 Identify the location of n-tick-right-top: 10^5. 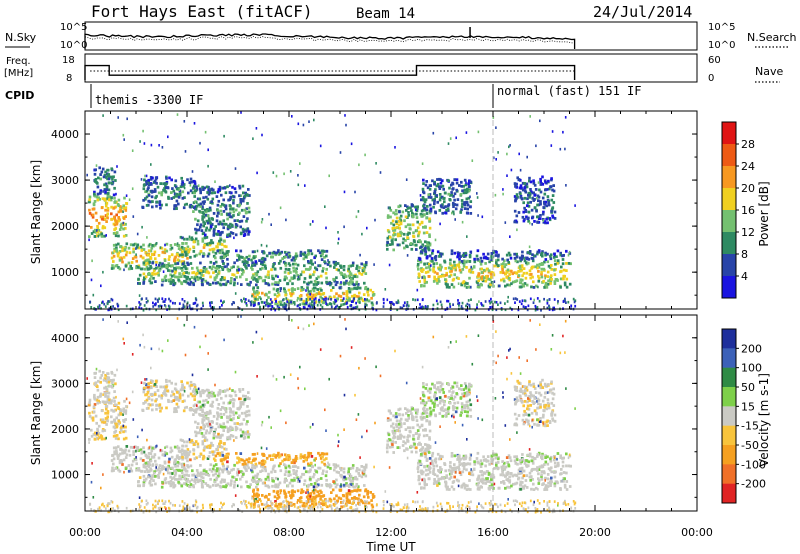
(721, 27).